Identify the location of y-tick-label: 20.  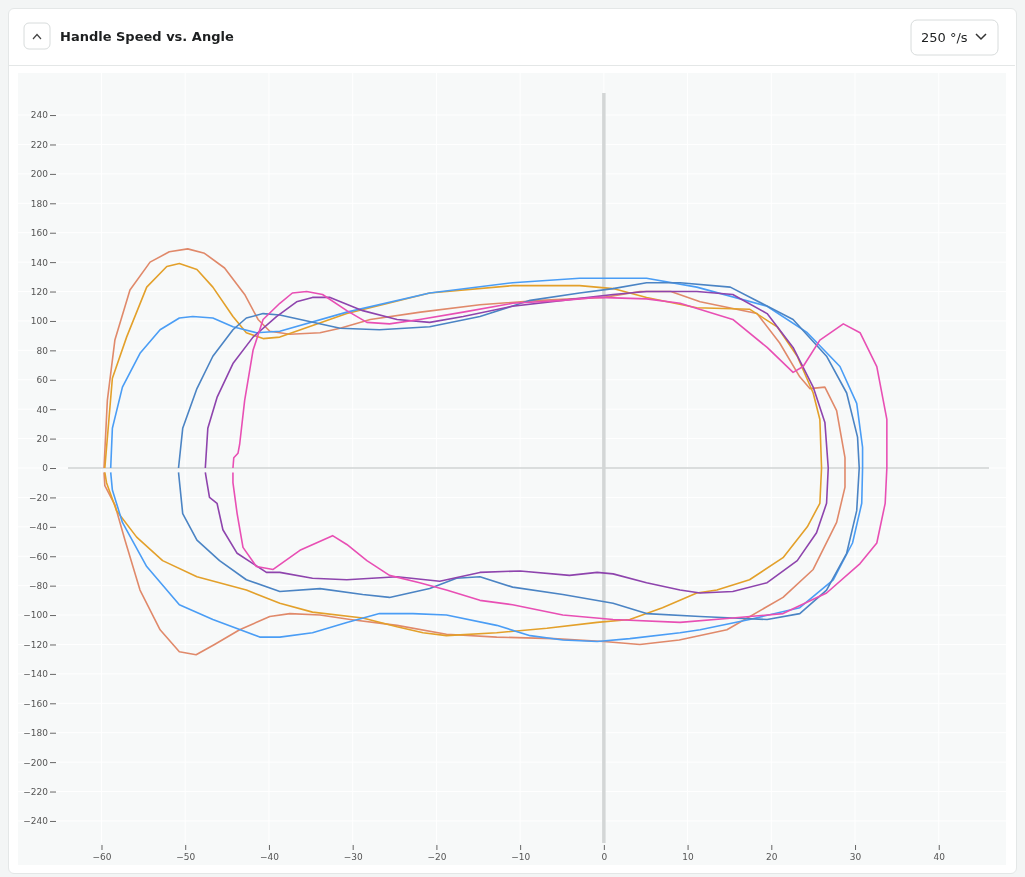
(42, 438).